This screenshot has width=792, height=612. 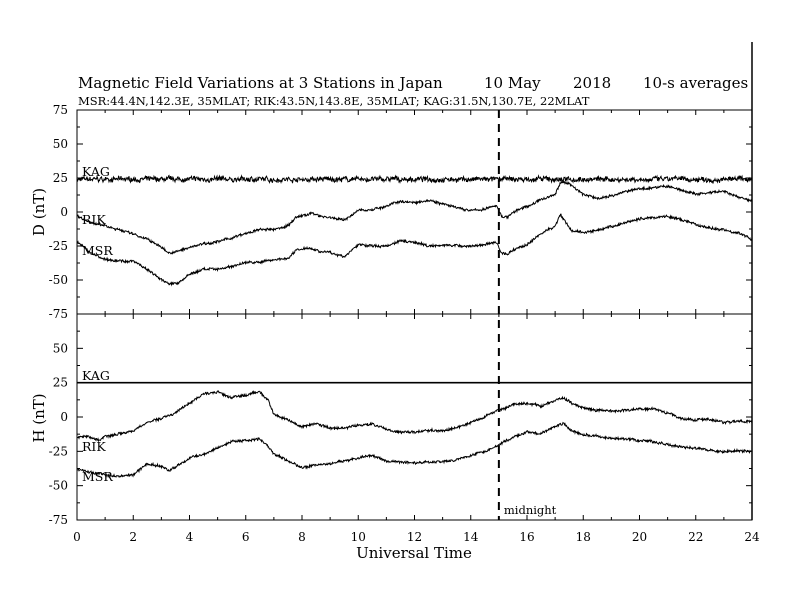 What do you see at coordinates (583, 537) in the screenshot?
I see `x-tick-label: 18` at bounding box center [583, 537].